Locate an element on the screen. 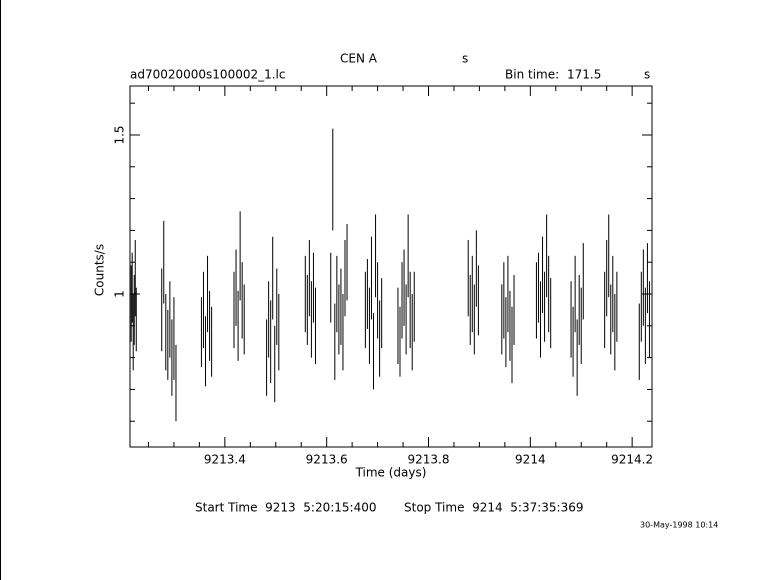  bin-time-label: Bin time: is located at coordinates (532, 75).